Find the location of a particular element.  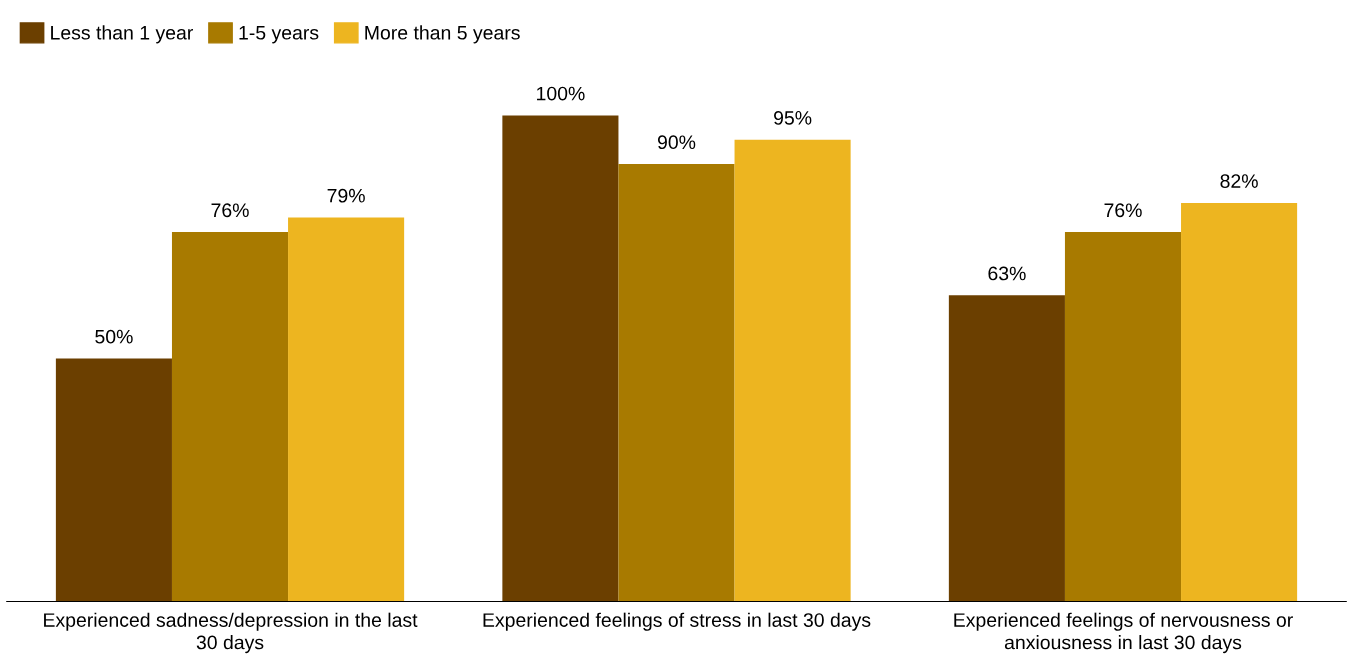

x-tick-label: Experienced feelings of nervousness or anxiousness in last 30 days is located at coordinates (1123, 633).